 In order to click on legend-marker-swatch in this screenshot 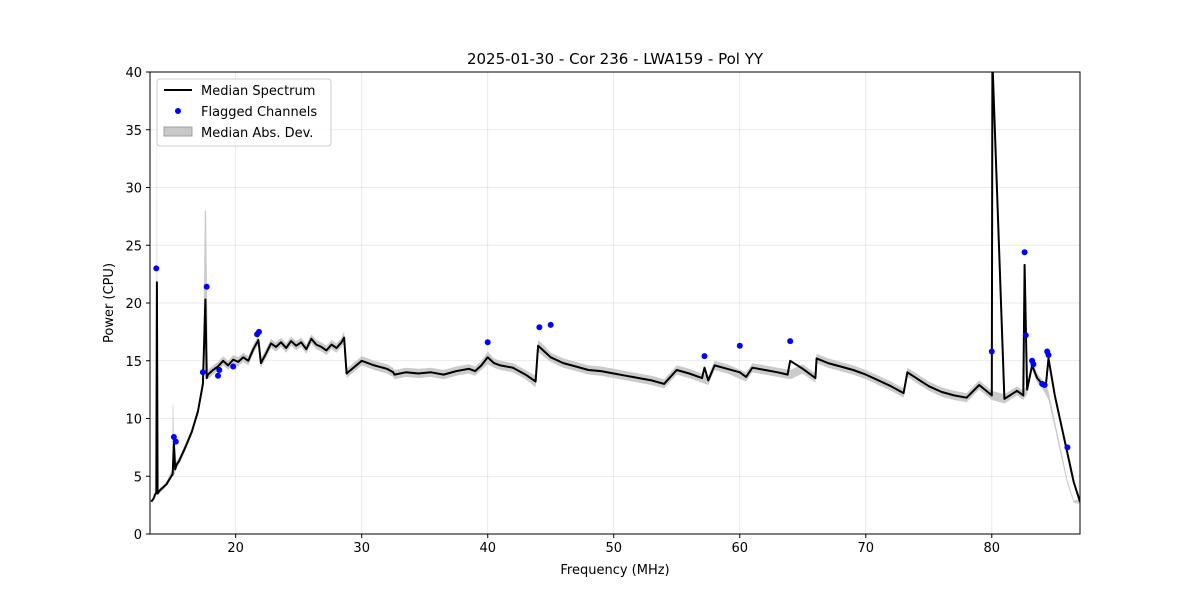, I will do `click(178, 111)`.